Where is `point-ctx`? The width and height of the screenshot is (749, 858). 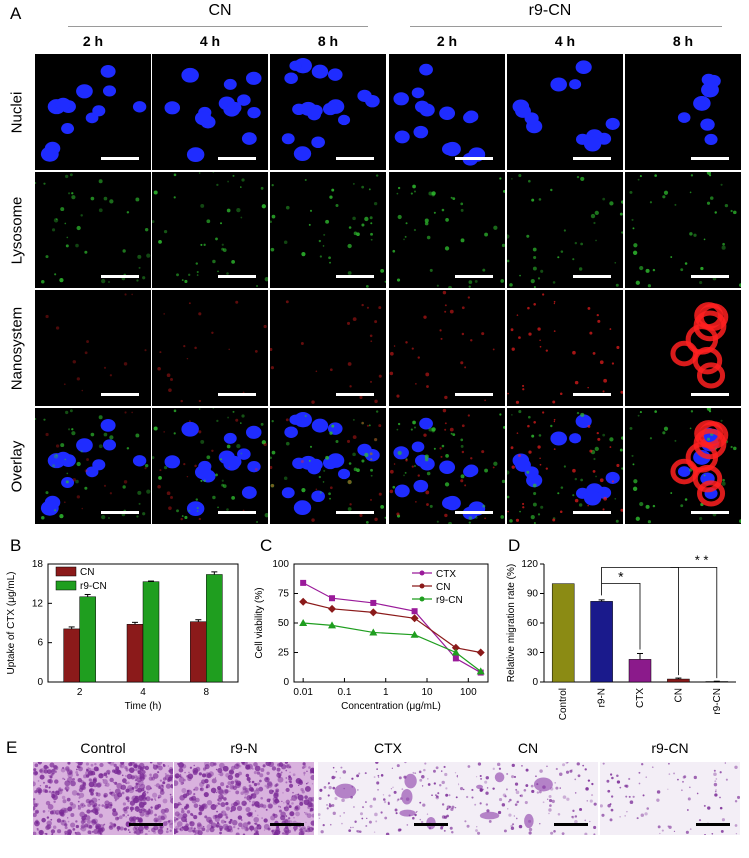 point-ctx is located at coordinates (303, 582).